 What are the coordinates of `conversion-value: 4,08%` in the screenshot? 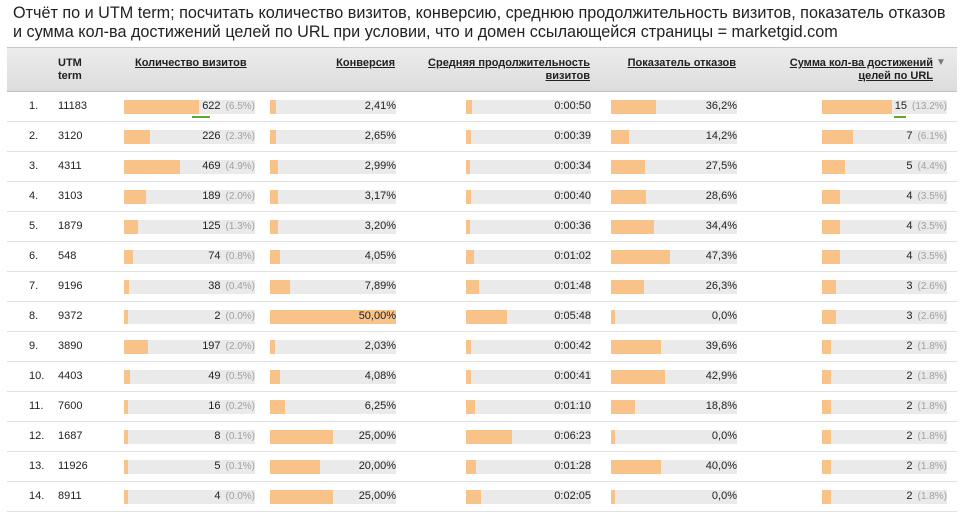 It's located at (380, 376).